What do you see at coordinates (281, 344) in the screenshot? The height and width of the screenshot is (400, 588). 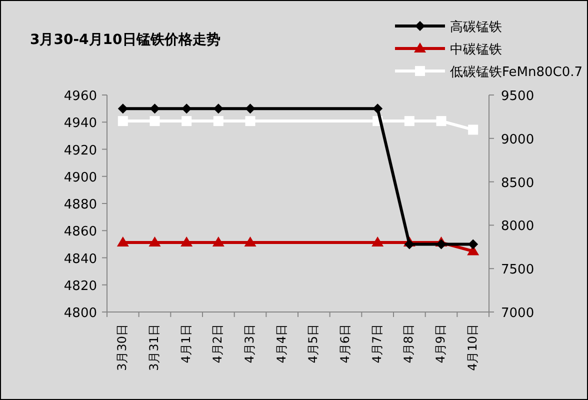 I see `x-tick-label: 4月4日` at bounding box center [281, 344].